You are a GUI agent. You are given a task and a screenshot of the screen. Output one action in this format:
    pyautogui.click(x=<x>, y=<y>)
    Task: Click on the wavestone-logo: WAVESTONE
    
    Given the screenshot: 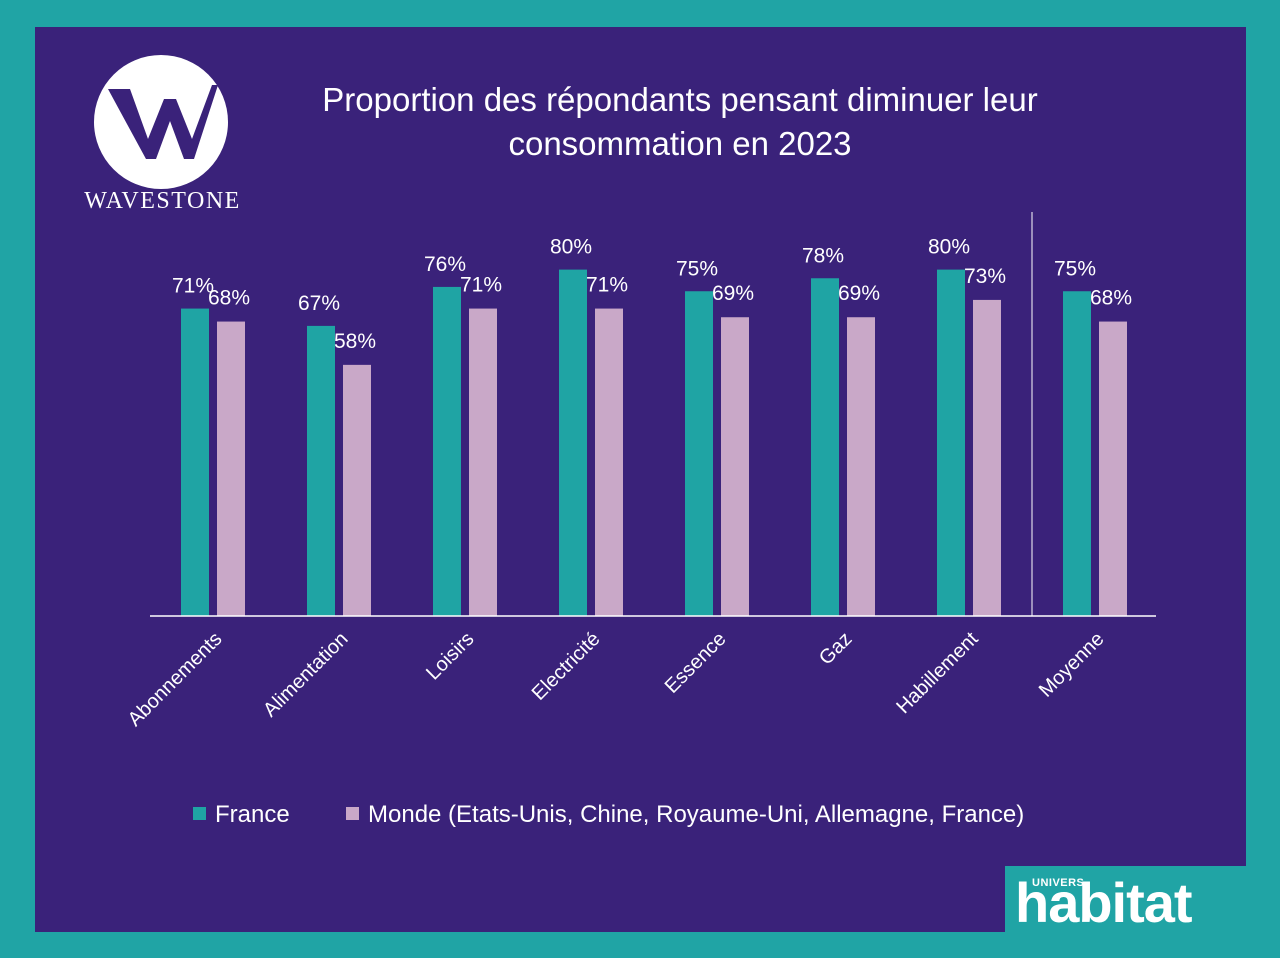 What is the action you would take?
    pyautogui.click(x=162, y=135)
    